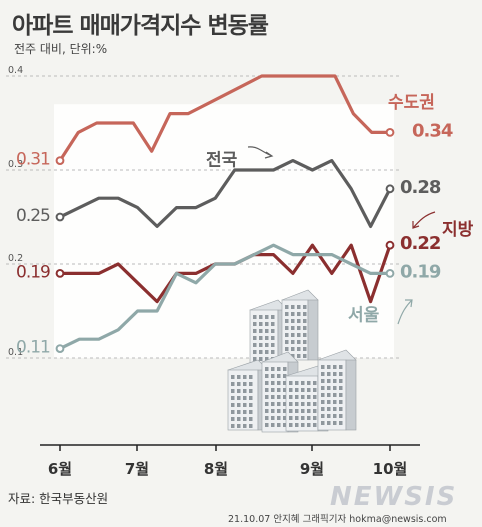 Image resolution: width=482 pixels, height=527 pixels. Describe the element at coordinates (432, 130) in the screenshot. I see `series-end-value: 0.34` at that location.